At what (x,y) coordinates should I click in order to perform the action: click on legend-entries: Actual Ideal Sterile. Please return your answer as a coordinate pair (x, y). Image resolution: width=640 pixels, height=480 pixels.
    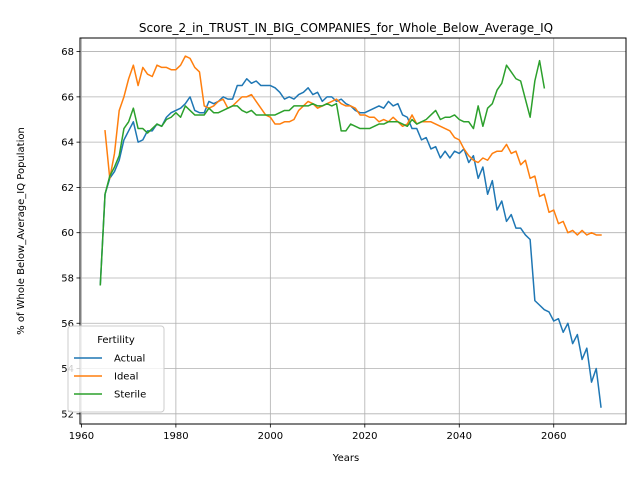
    Looking at the image, I should click on (110, 377).